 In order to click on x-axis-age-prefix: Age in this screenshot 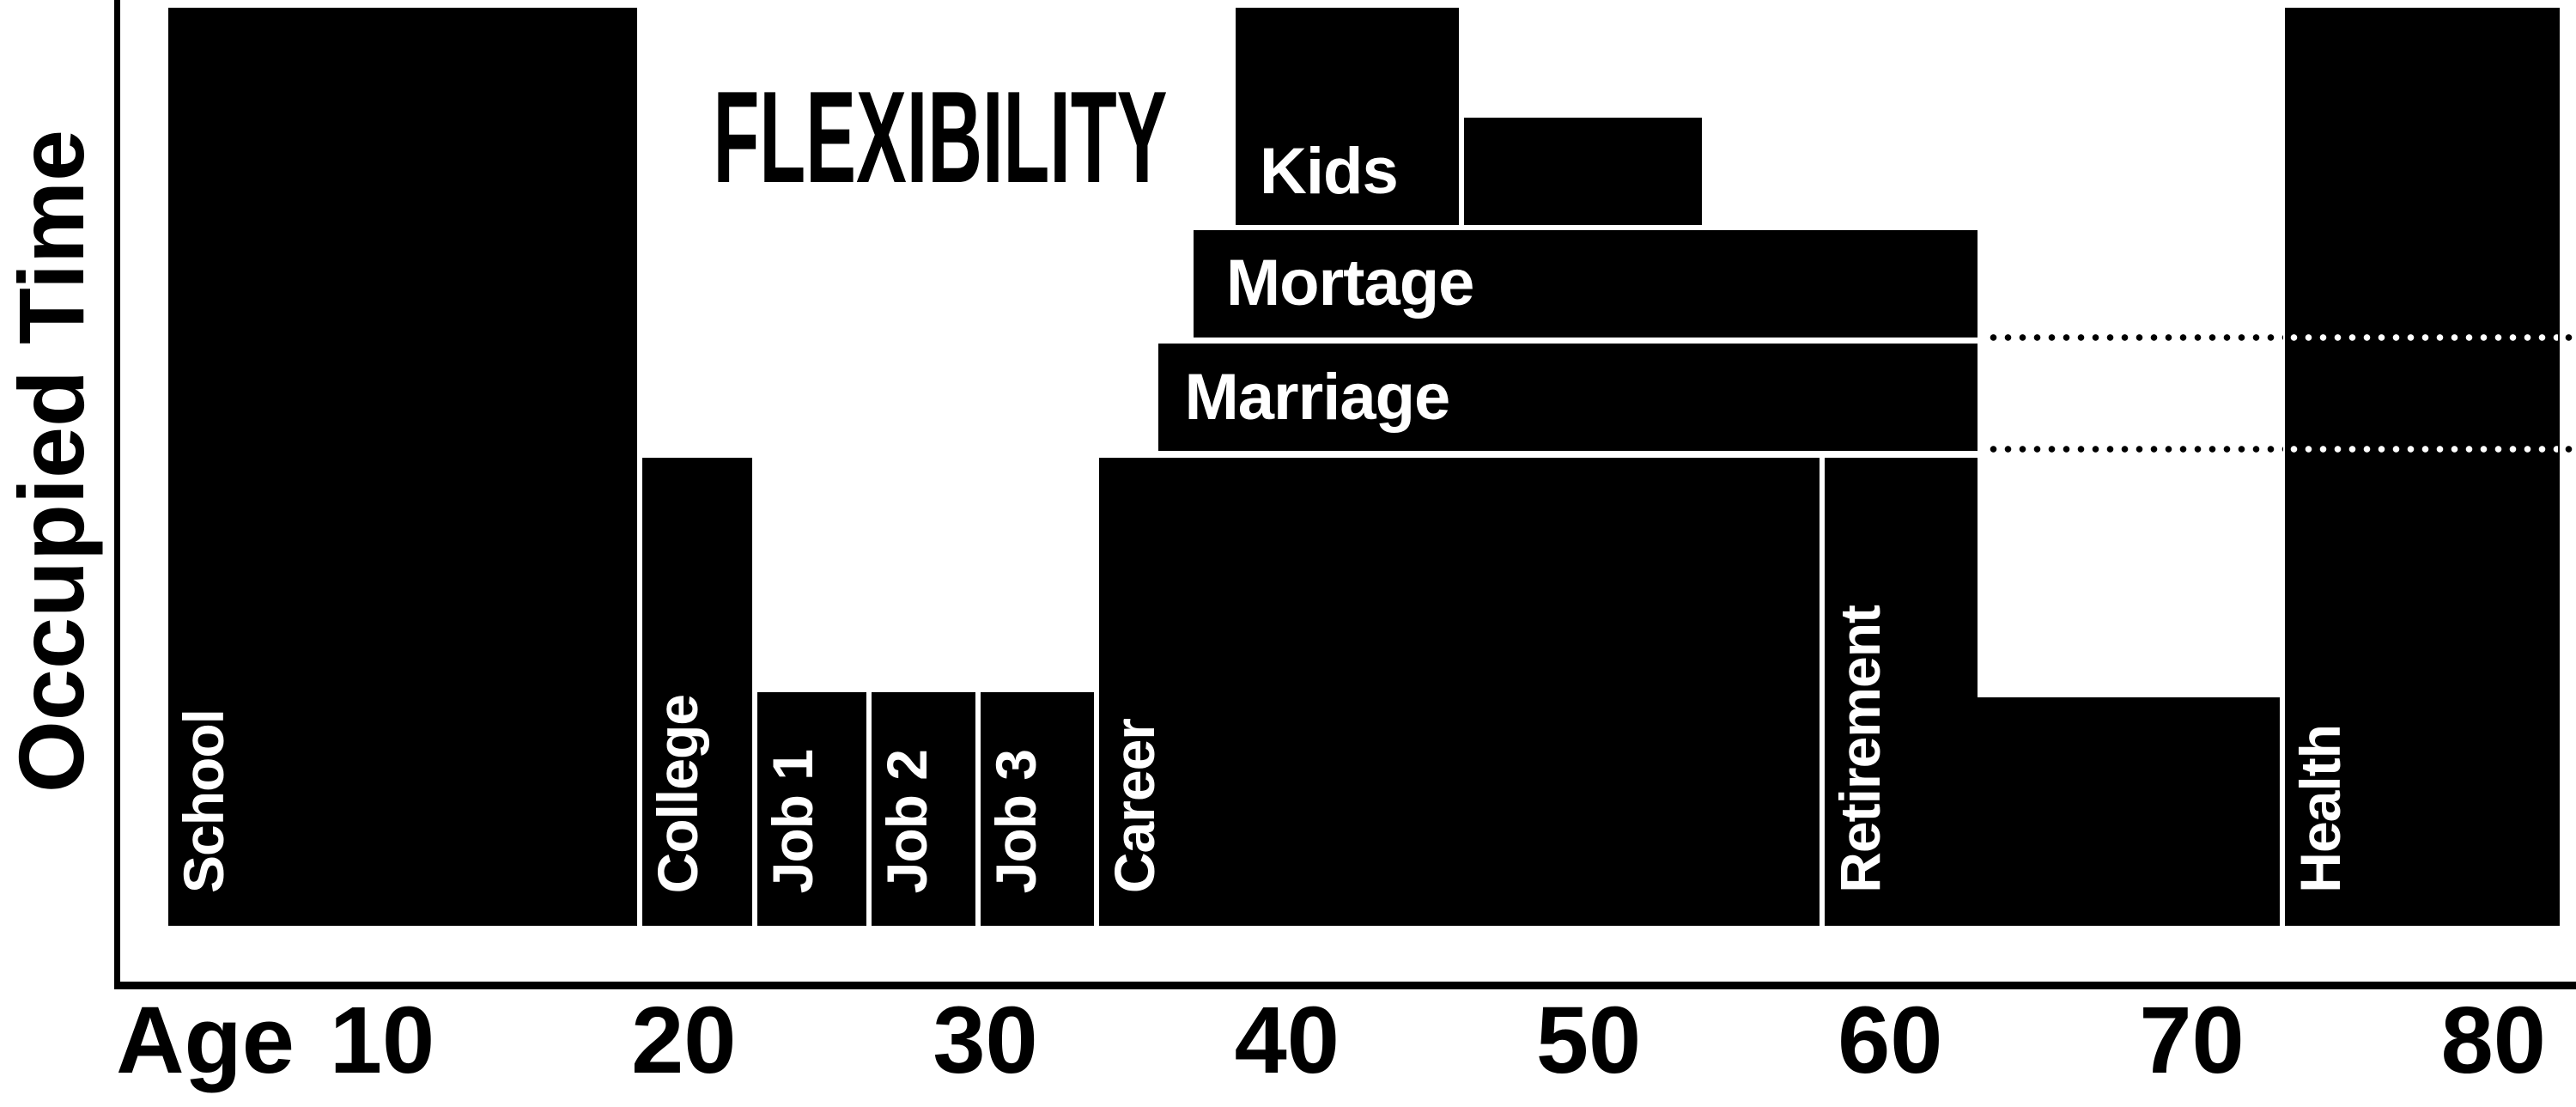, I will do `click(206, 1041)`.